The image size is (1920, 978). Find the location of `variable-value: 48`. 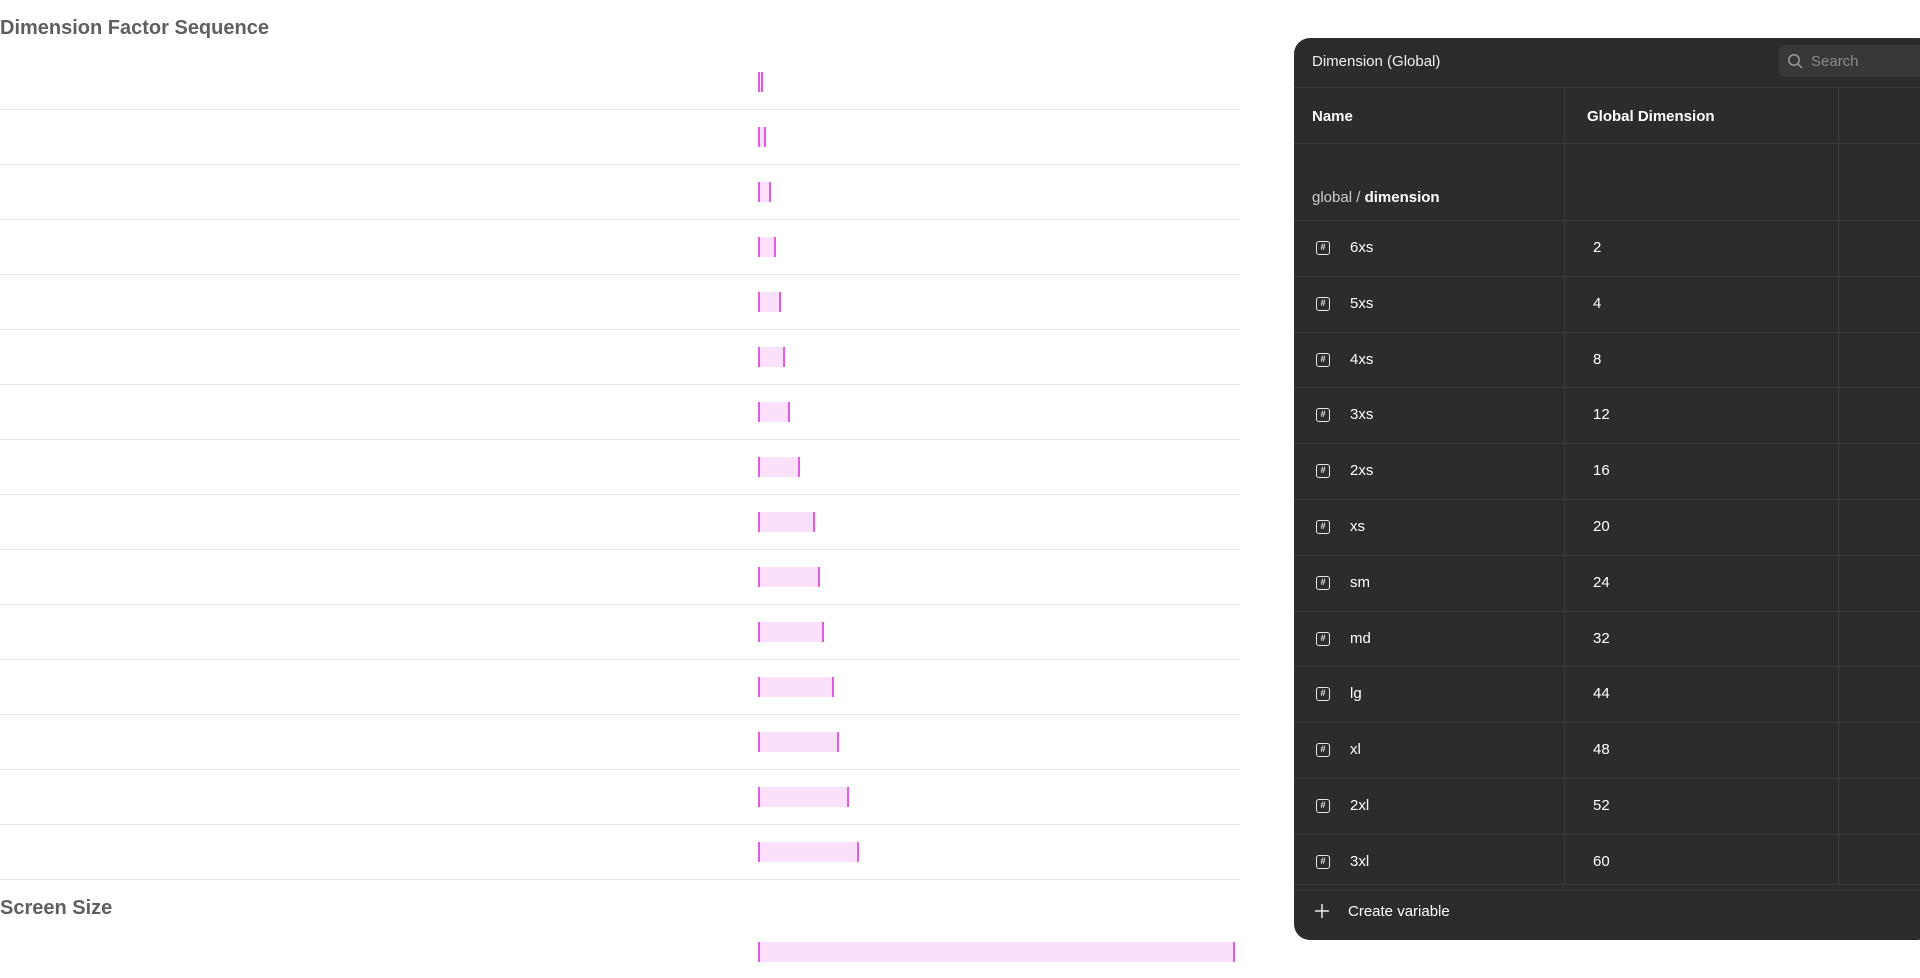

variable-value: 48 is located at coordinates (1601, 750).